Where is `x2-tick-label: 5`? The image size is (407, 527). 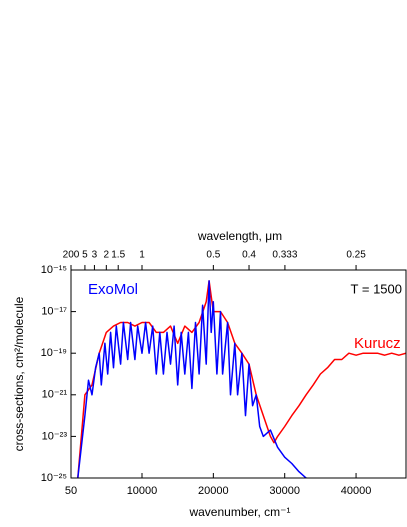
x2-tick-label: 5 is located at coordinates (85, 255).